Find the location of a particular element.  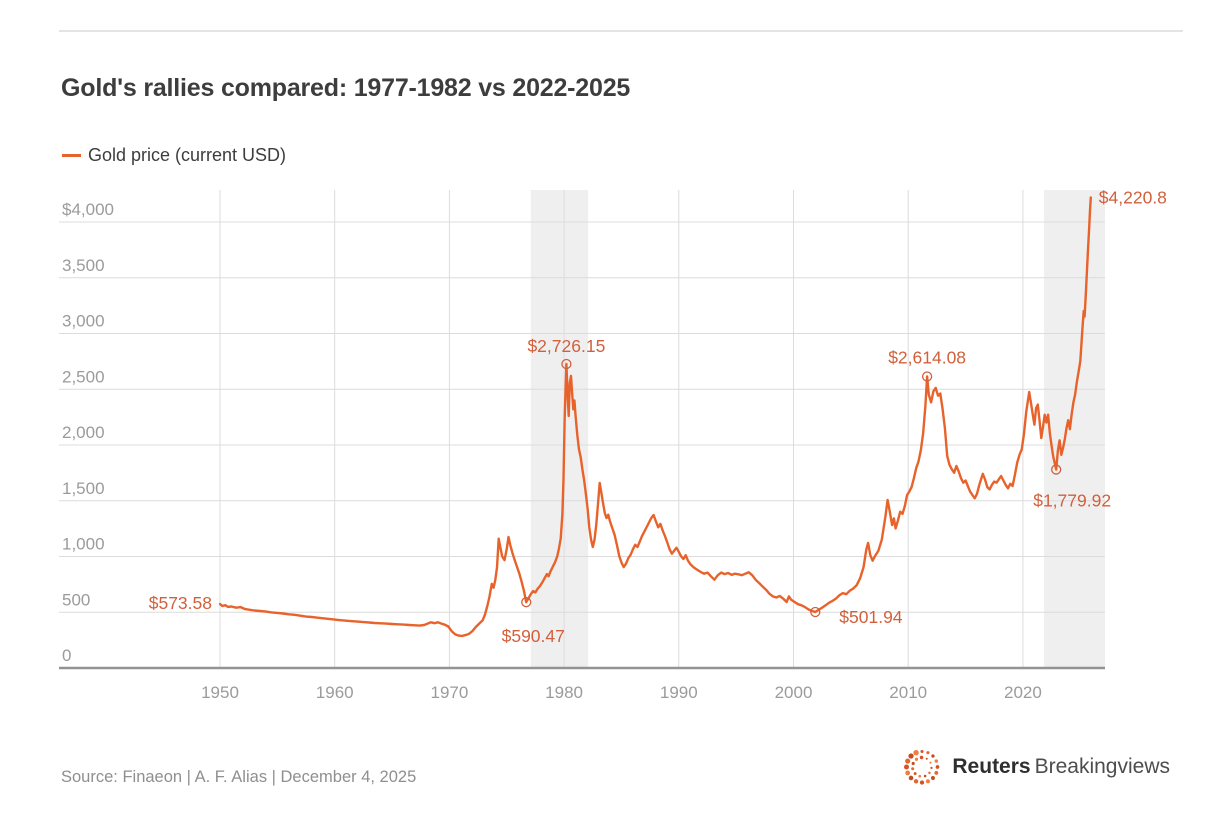

x-tick-label: 1970 is located at coordinates (449, 692).